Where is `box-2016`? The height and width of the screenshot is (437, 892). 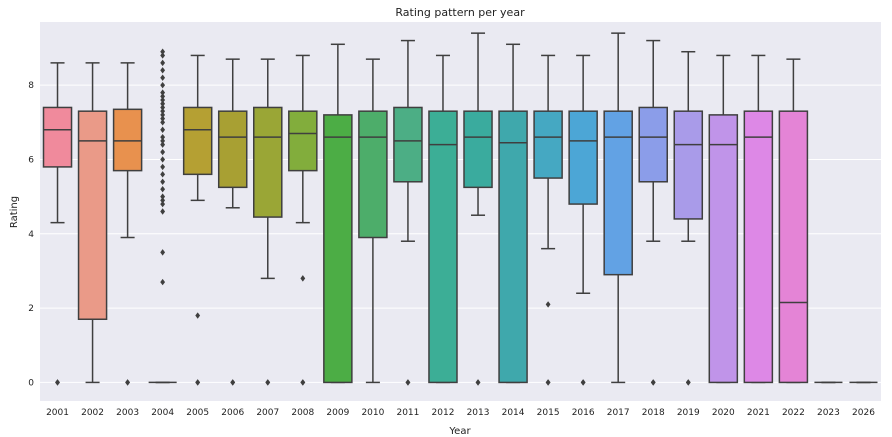
box-2016 is located at coordinates (583, 220).